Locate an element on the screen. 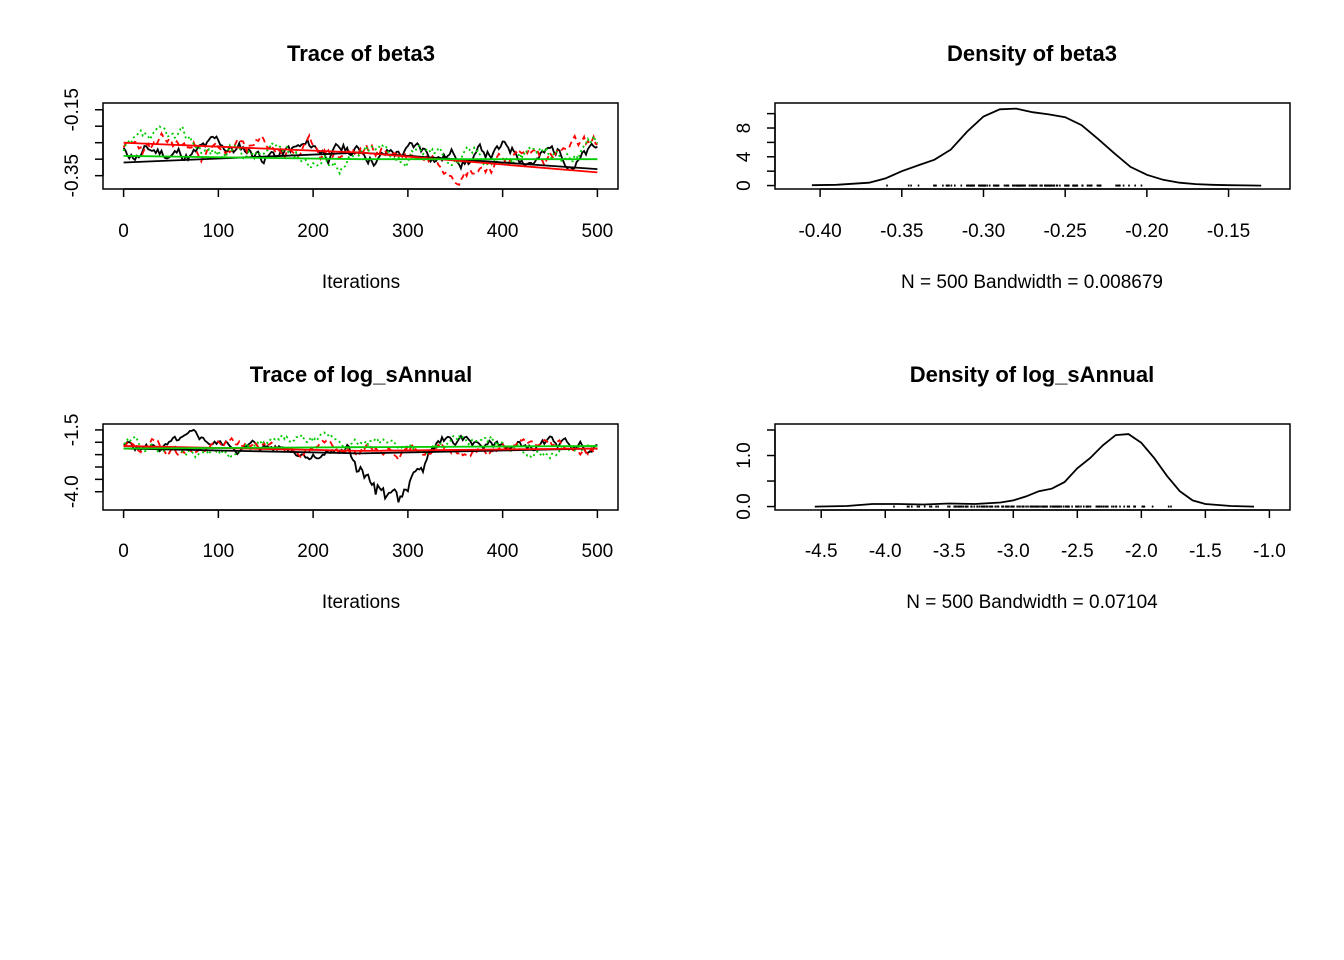 The height and width of the screenshot is (960, 1344). x-tick-label: -3.5 is located at coordinates (949, 551).